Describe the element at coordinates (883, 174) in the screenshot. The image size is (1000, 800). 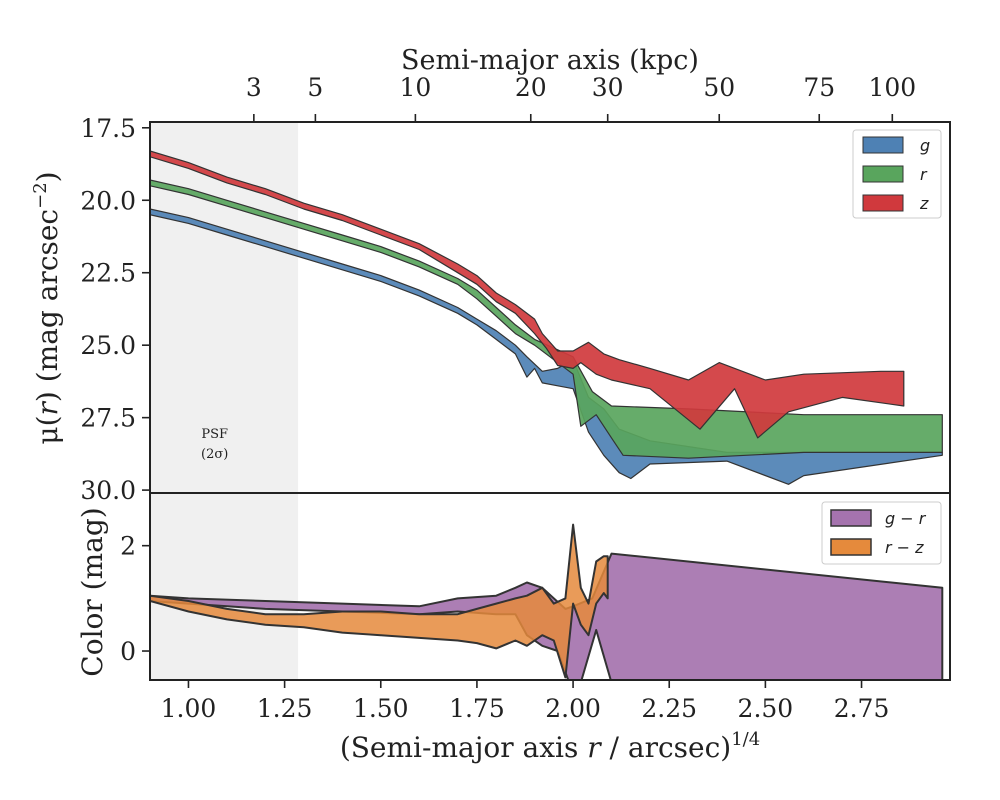
I see `legend-swatch-r` at that location.